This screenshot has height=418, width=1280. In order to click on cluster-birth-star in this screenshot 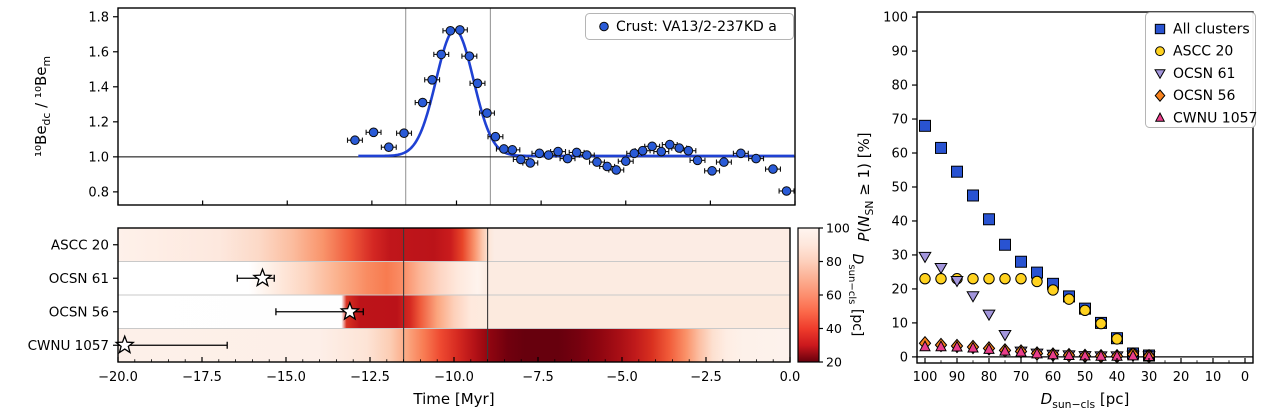, I will do `click(350, 310)`.